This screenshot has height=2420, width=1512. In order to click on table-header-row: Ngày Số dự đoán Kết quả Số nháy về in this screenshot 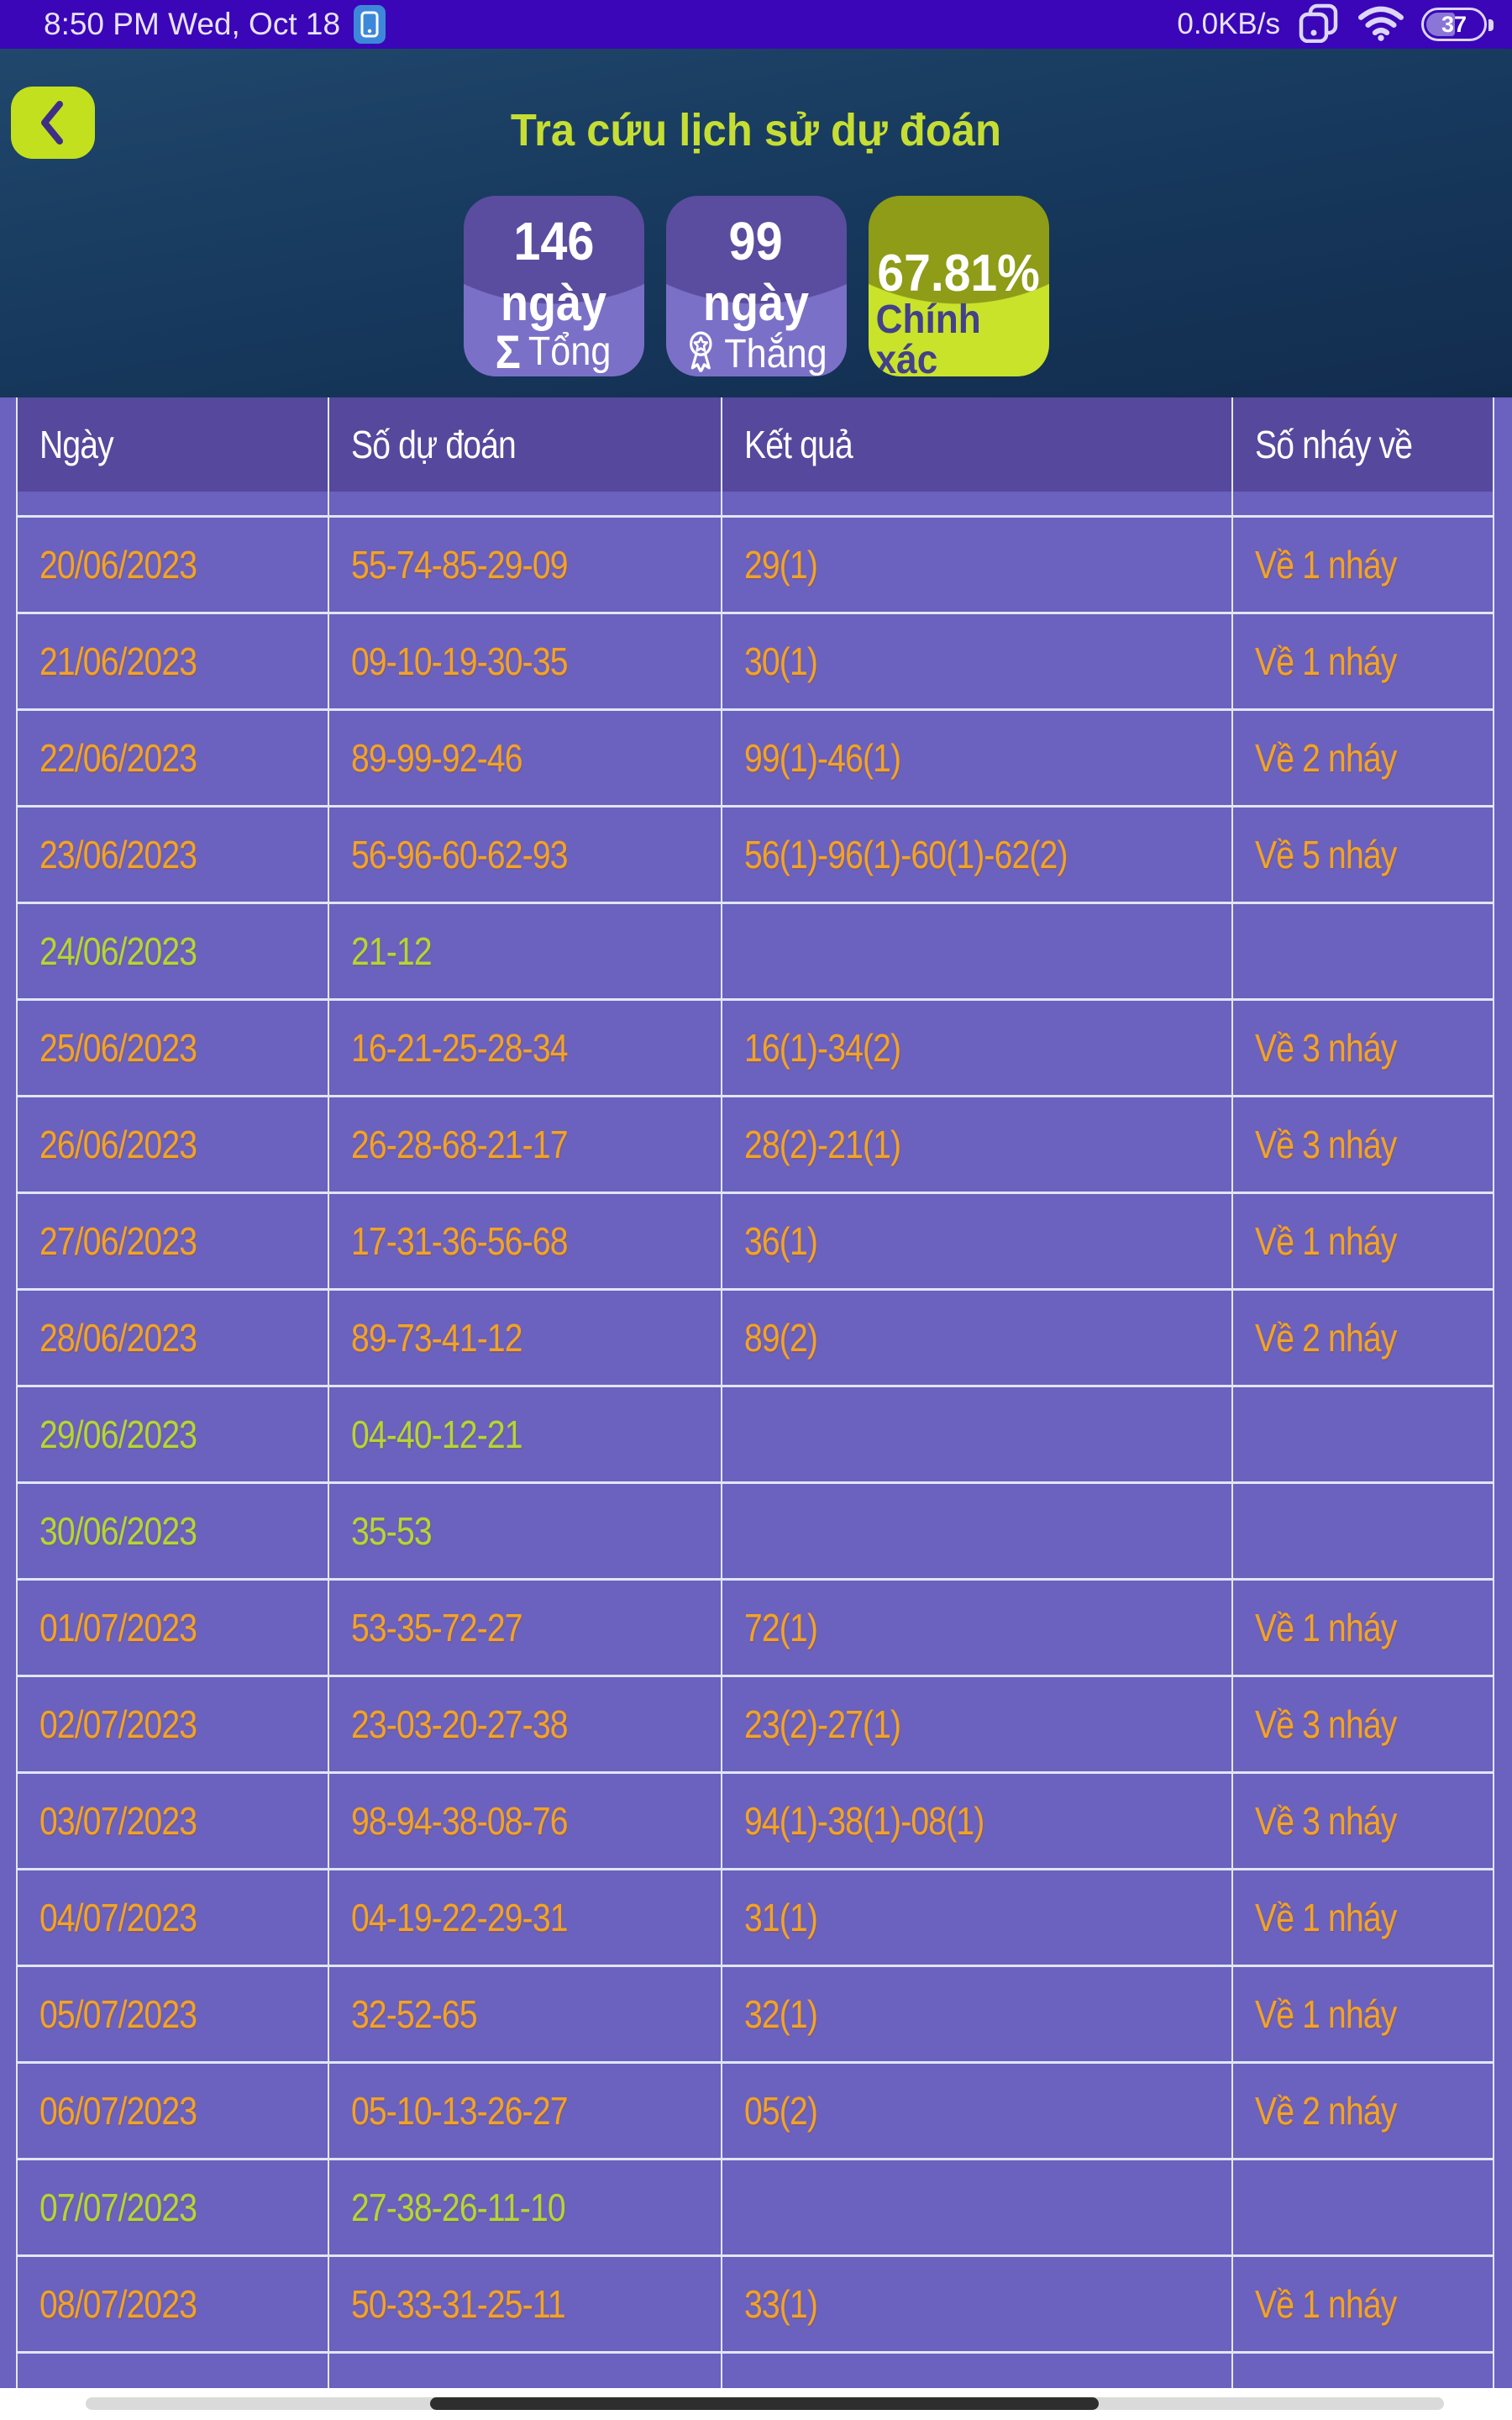, I will do `click(755, 445)`.